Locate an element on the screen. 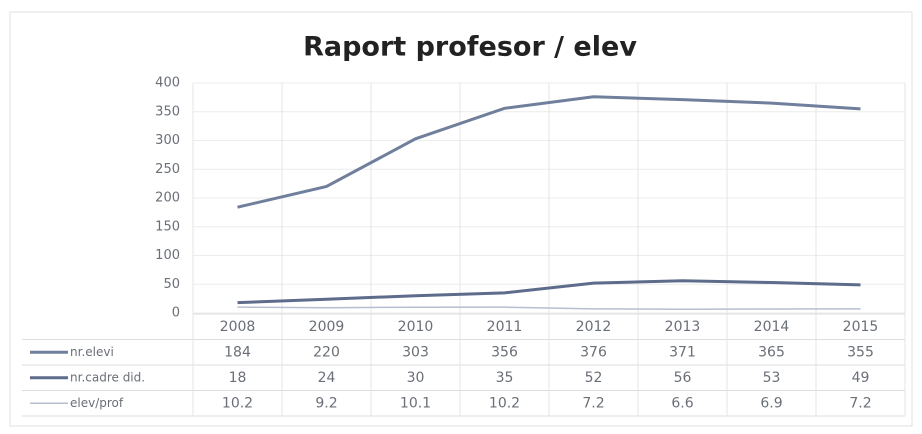 Image resolution: width=922 pixels, height=434 pixels. table-cell: 356 is located at coordinates (504, 352).